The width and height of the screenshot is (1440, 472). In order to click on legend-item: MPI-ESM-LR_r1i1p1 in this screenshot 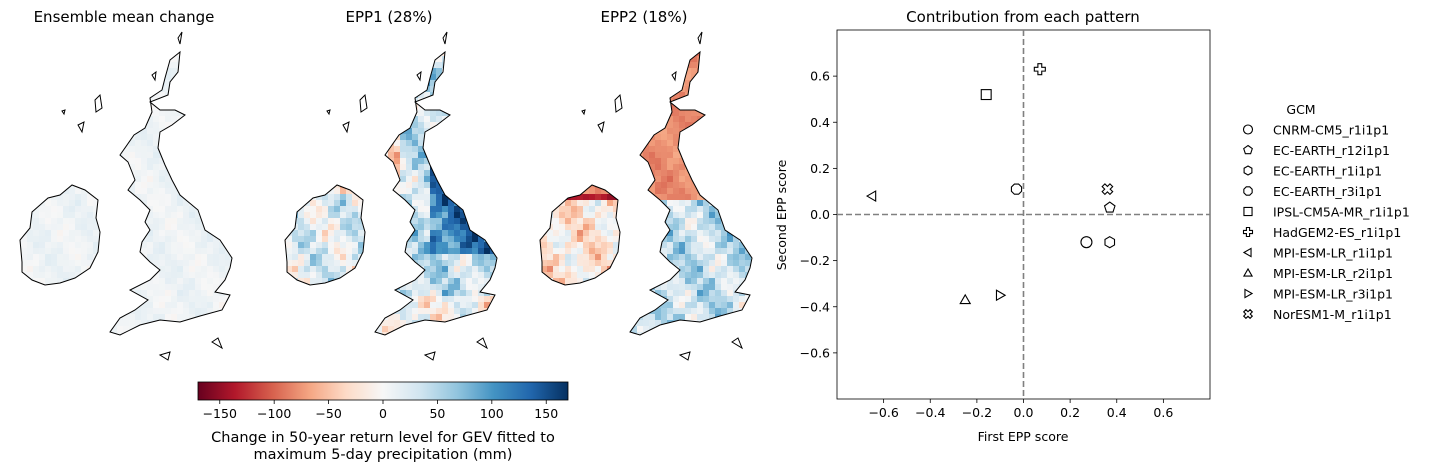, I will do `click(1317, 253)`.